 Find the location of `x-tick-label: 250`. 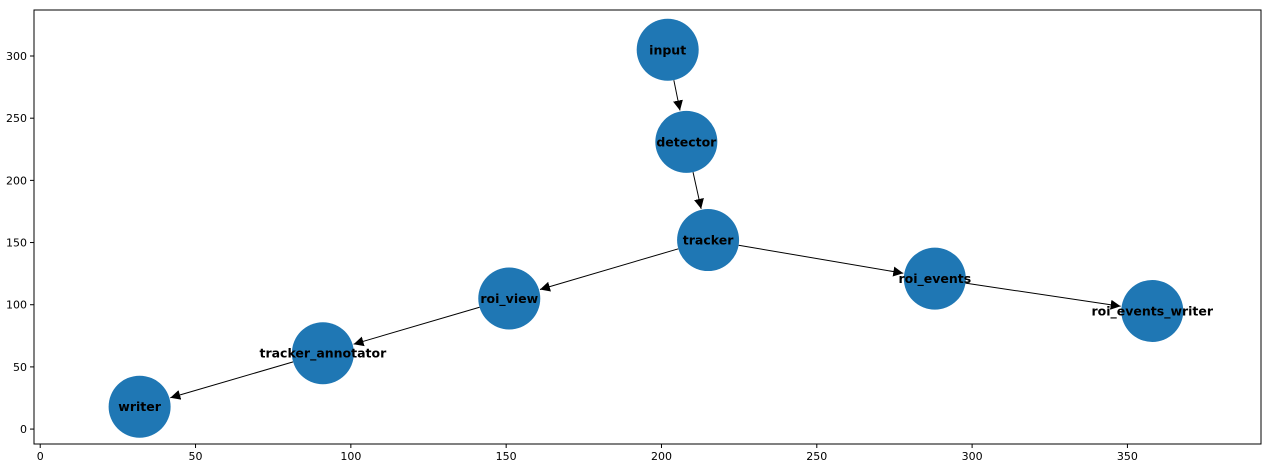

x-tick-label: 250 is located at coordinates (816, 456).